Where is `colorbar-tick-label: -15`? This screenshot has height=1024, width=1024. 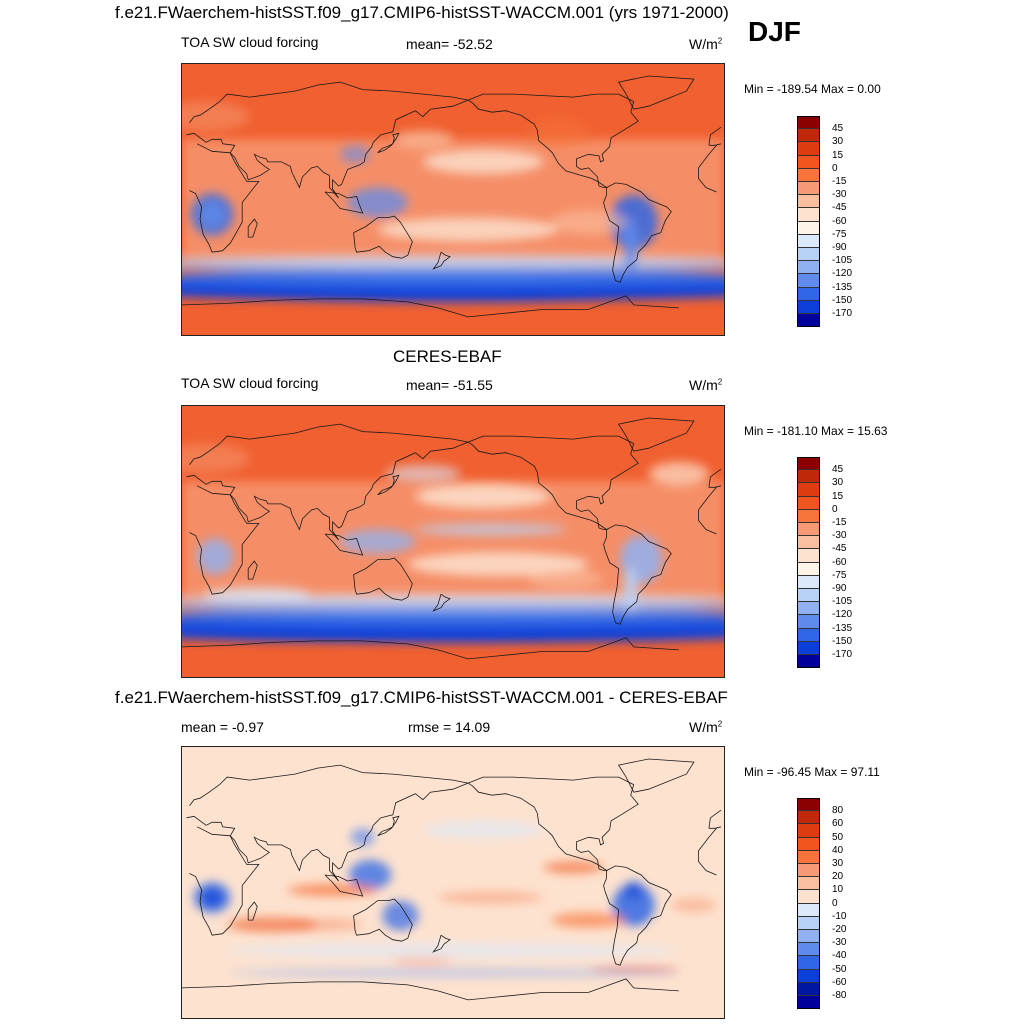
colorbar-tick-label: -15 is located at coordinates (839, 522).